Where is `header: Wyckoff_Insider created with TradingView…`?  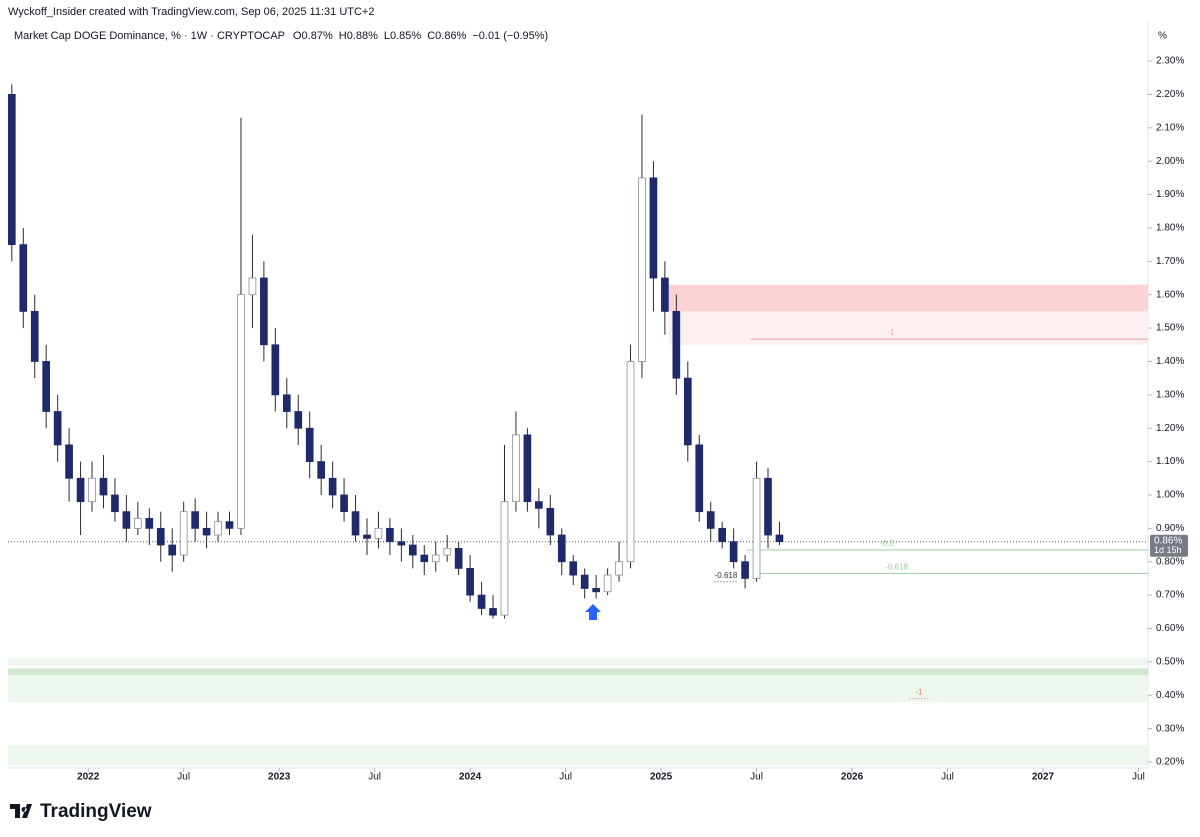
header: Wyckoff_Insider created with TradingView… is located at coordinates (191, 12).